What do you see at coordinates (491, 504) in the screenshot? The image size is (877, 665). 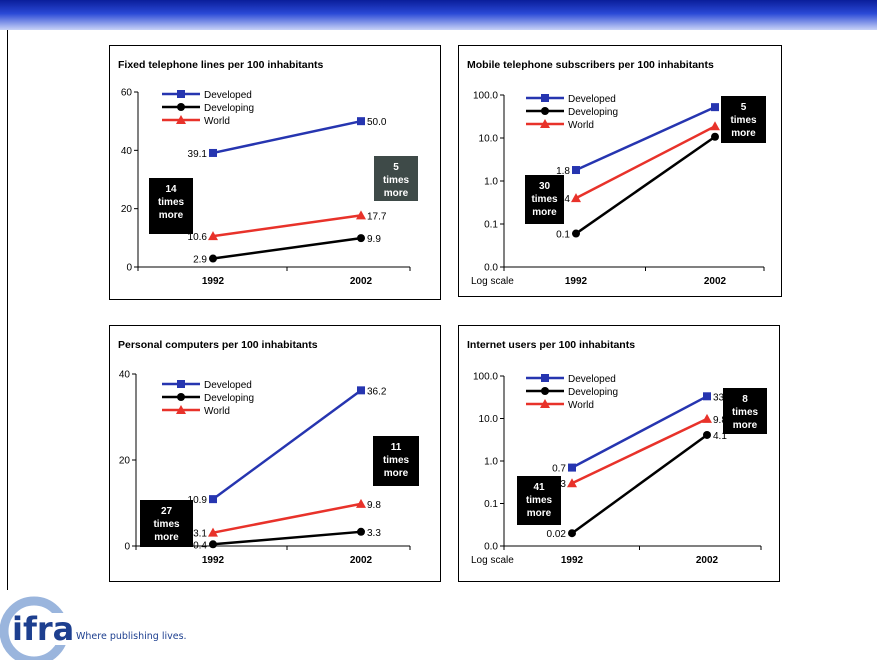 I see `y-tick-label: 0.1` at bounding box center [491, 504].